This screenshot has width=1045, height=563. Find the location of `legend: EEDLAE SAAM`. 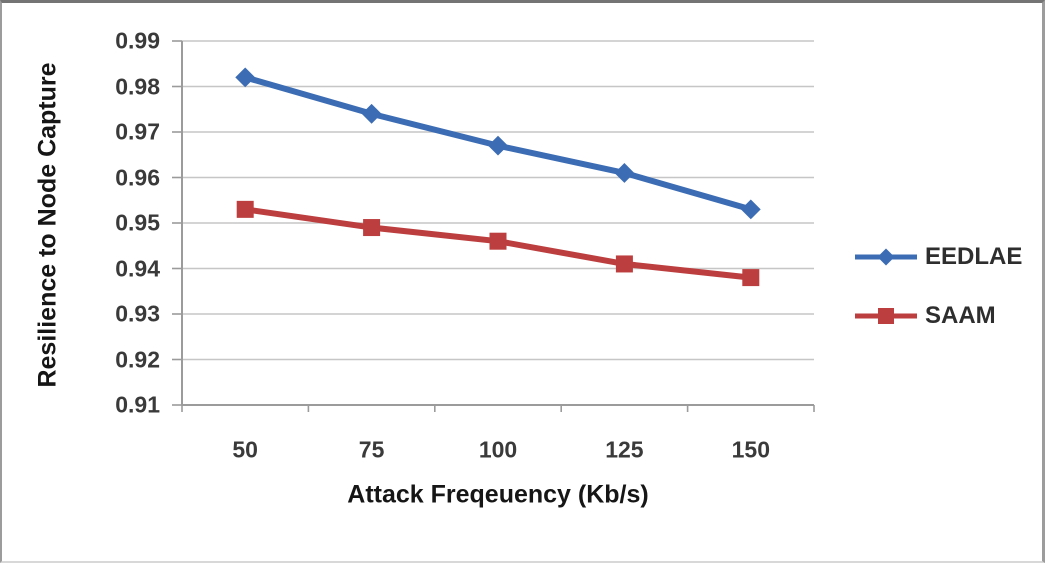

legend: EEDLAE SAAM is located at coordinates (938, 302).